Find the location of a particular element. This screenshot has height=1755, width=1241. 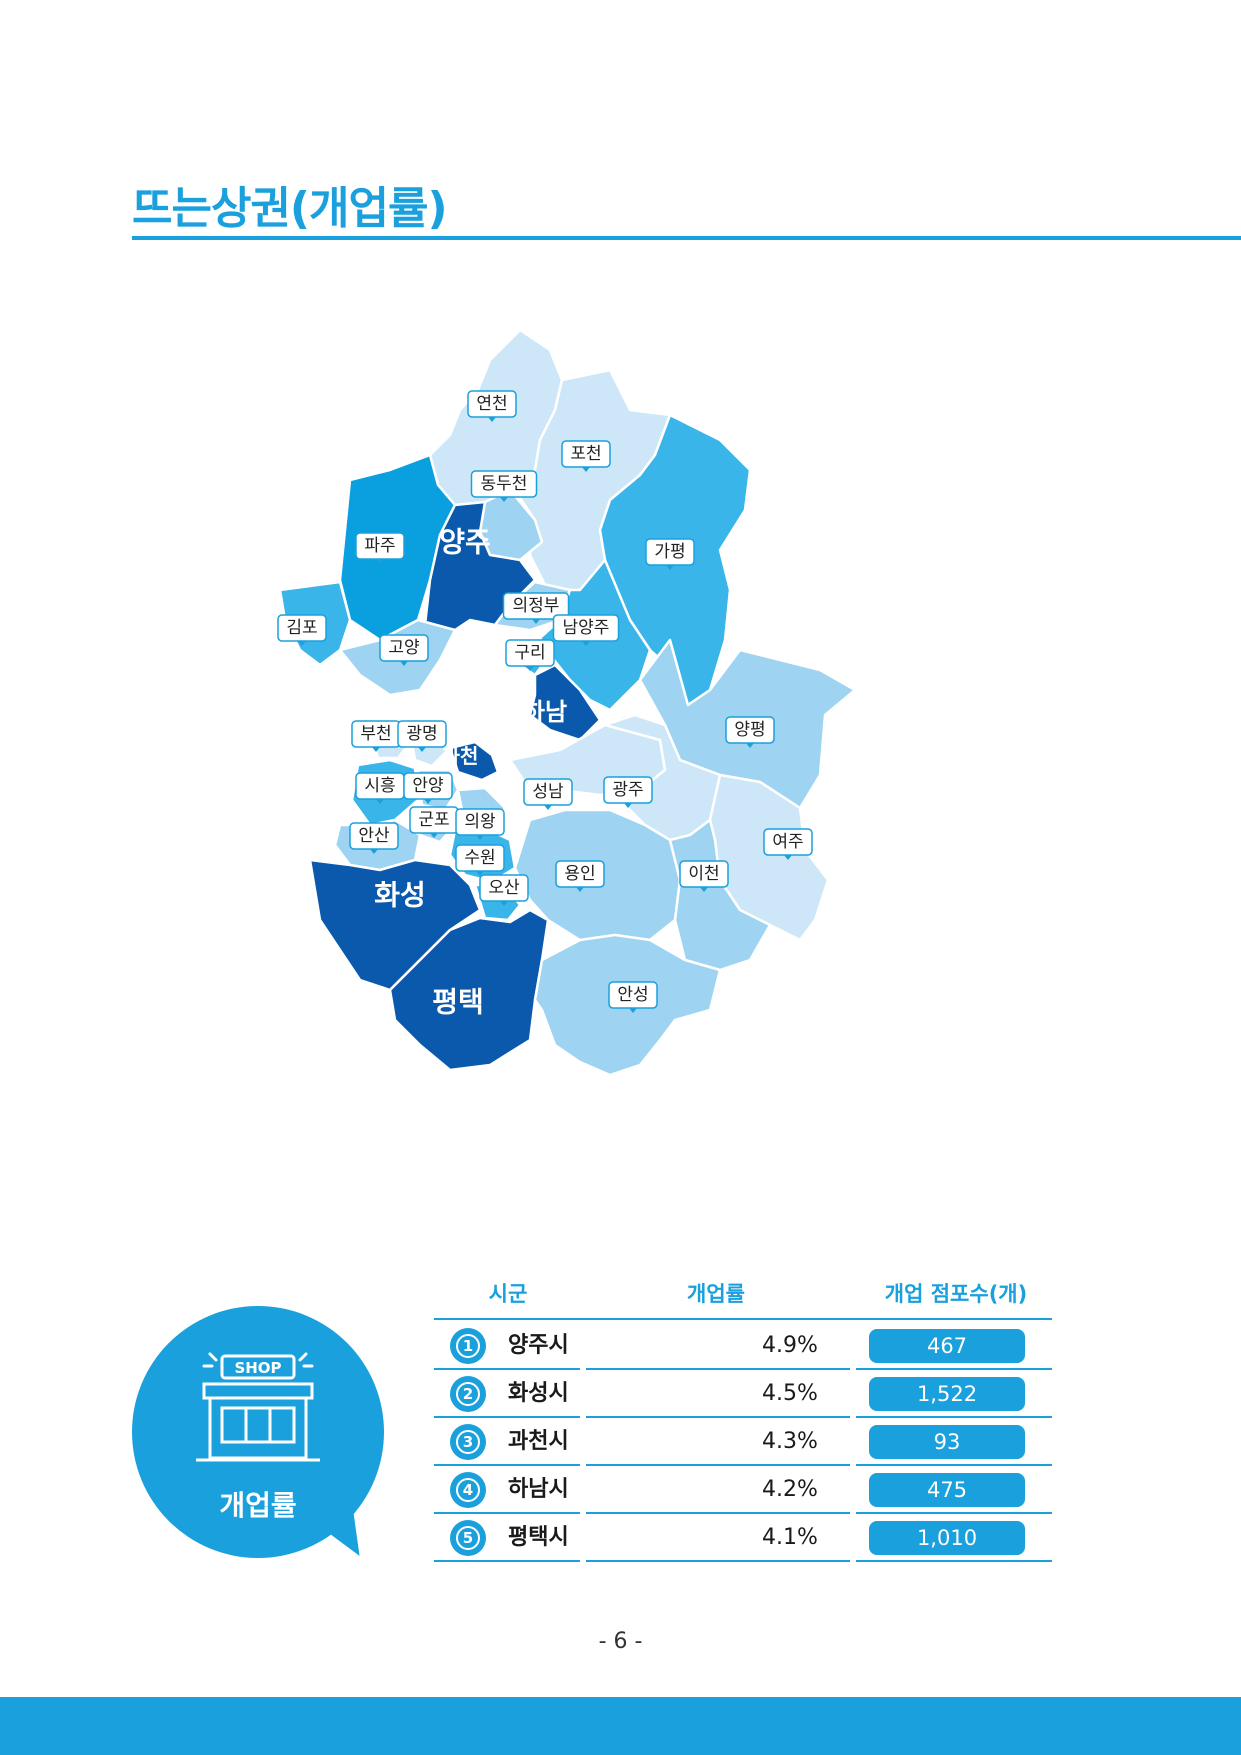

table-header: 시군 개업률 개업 점포수(개) is located at coordinates (743, 1295).